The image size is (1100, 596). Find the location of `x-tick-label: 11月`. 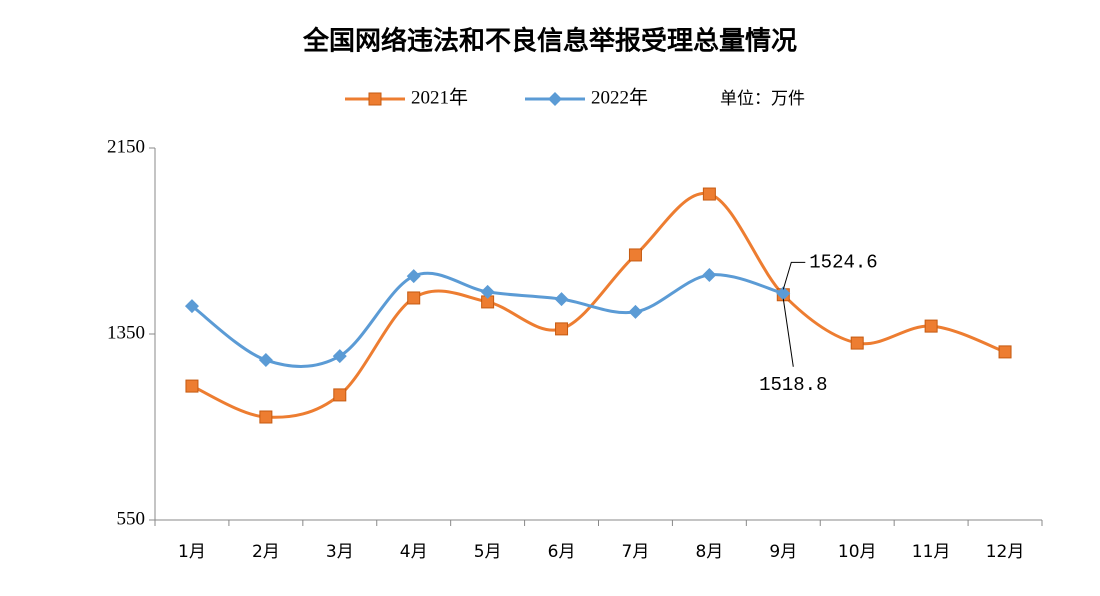

x-tick-label: 11月 is located at coordinates (931, 552).